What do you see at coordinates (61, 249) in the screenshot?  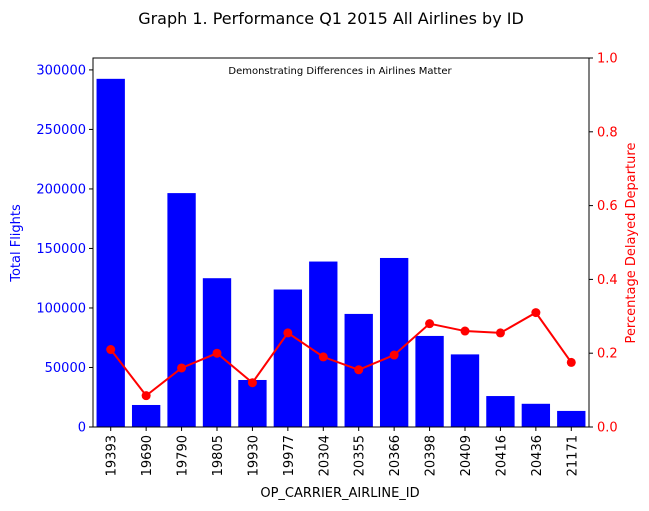 I see `left-tick-label: 150000` at bounding box center [61, 249].